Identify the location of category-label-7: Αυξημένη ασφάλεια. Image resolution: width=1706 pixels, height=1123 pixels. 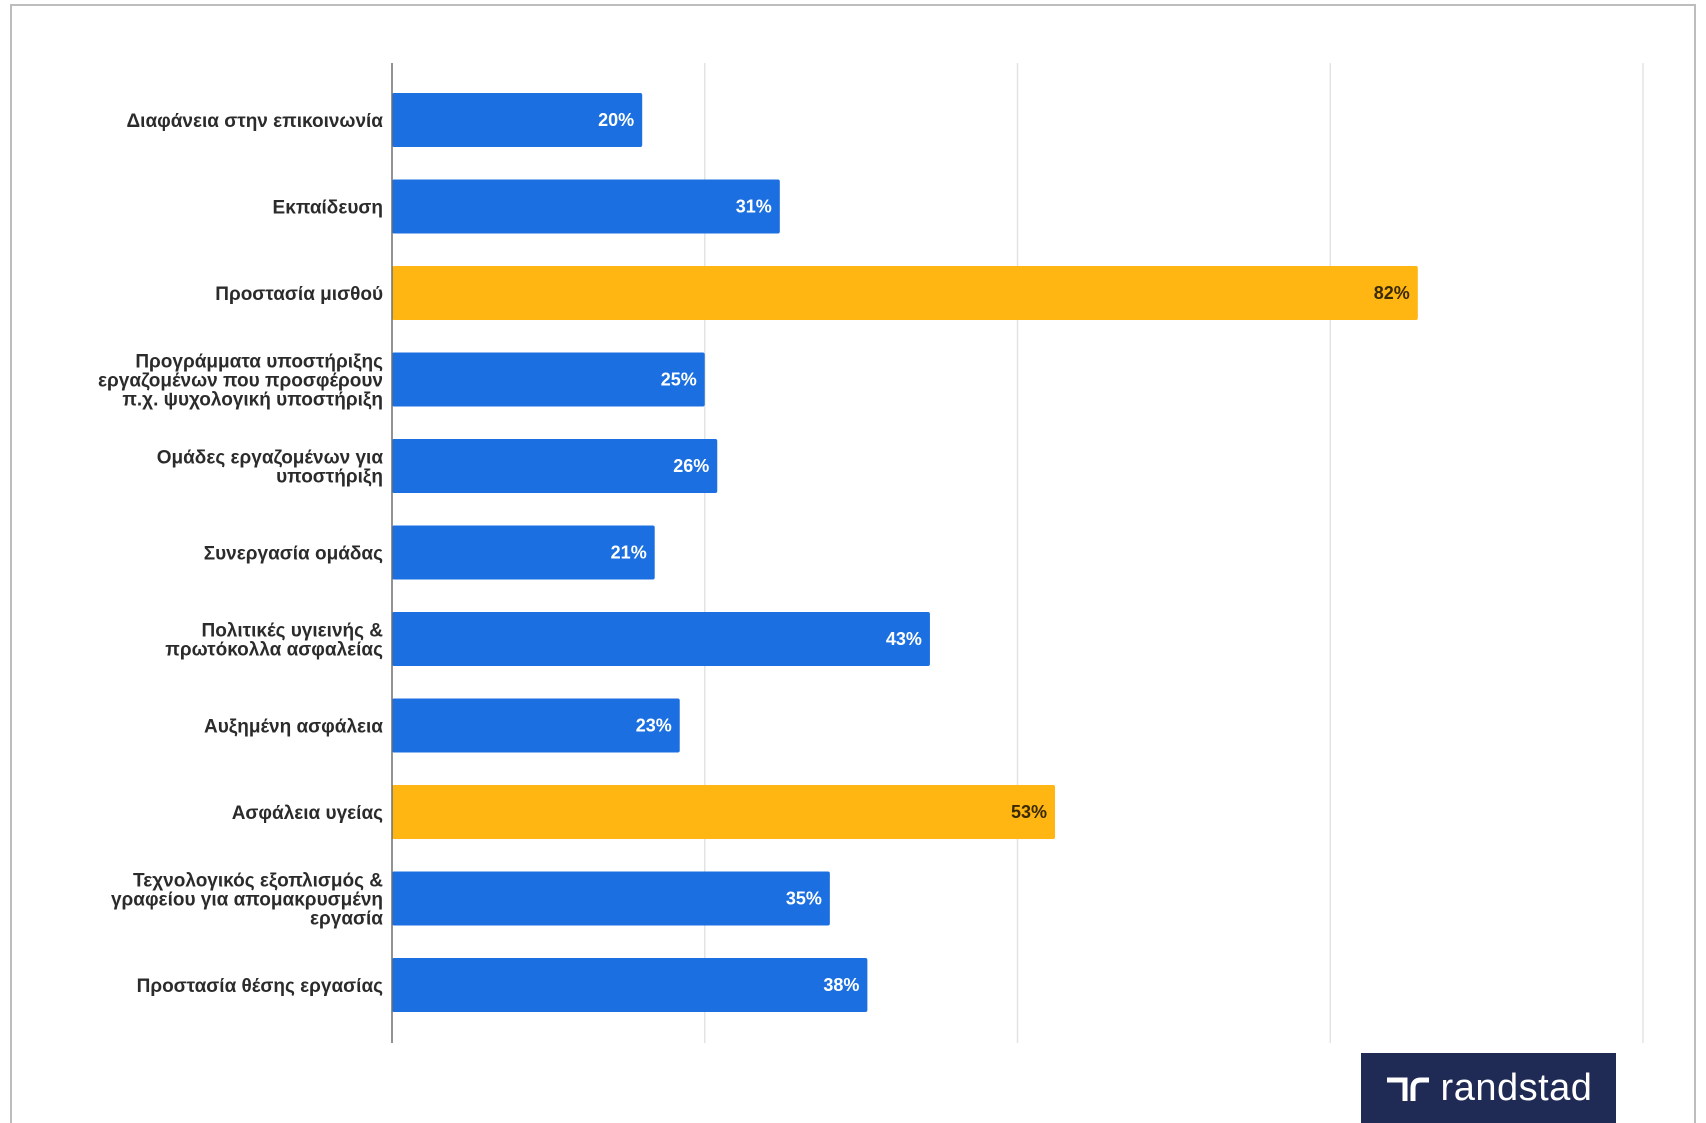
(293, 727).